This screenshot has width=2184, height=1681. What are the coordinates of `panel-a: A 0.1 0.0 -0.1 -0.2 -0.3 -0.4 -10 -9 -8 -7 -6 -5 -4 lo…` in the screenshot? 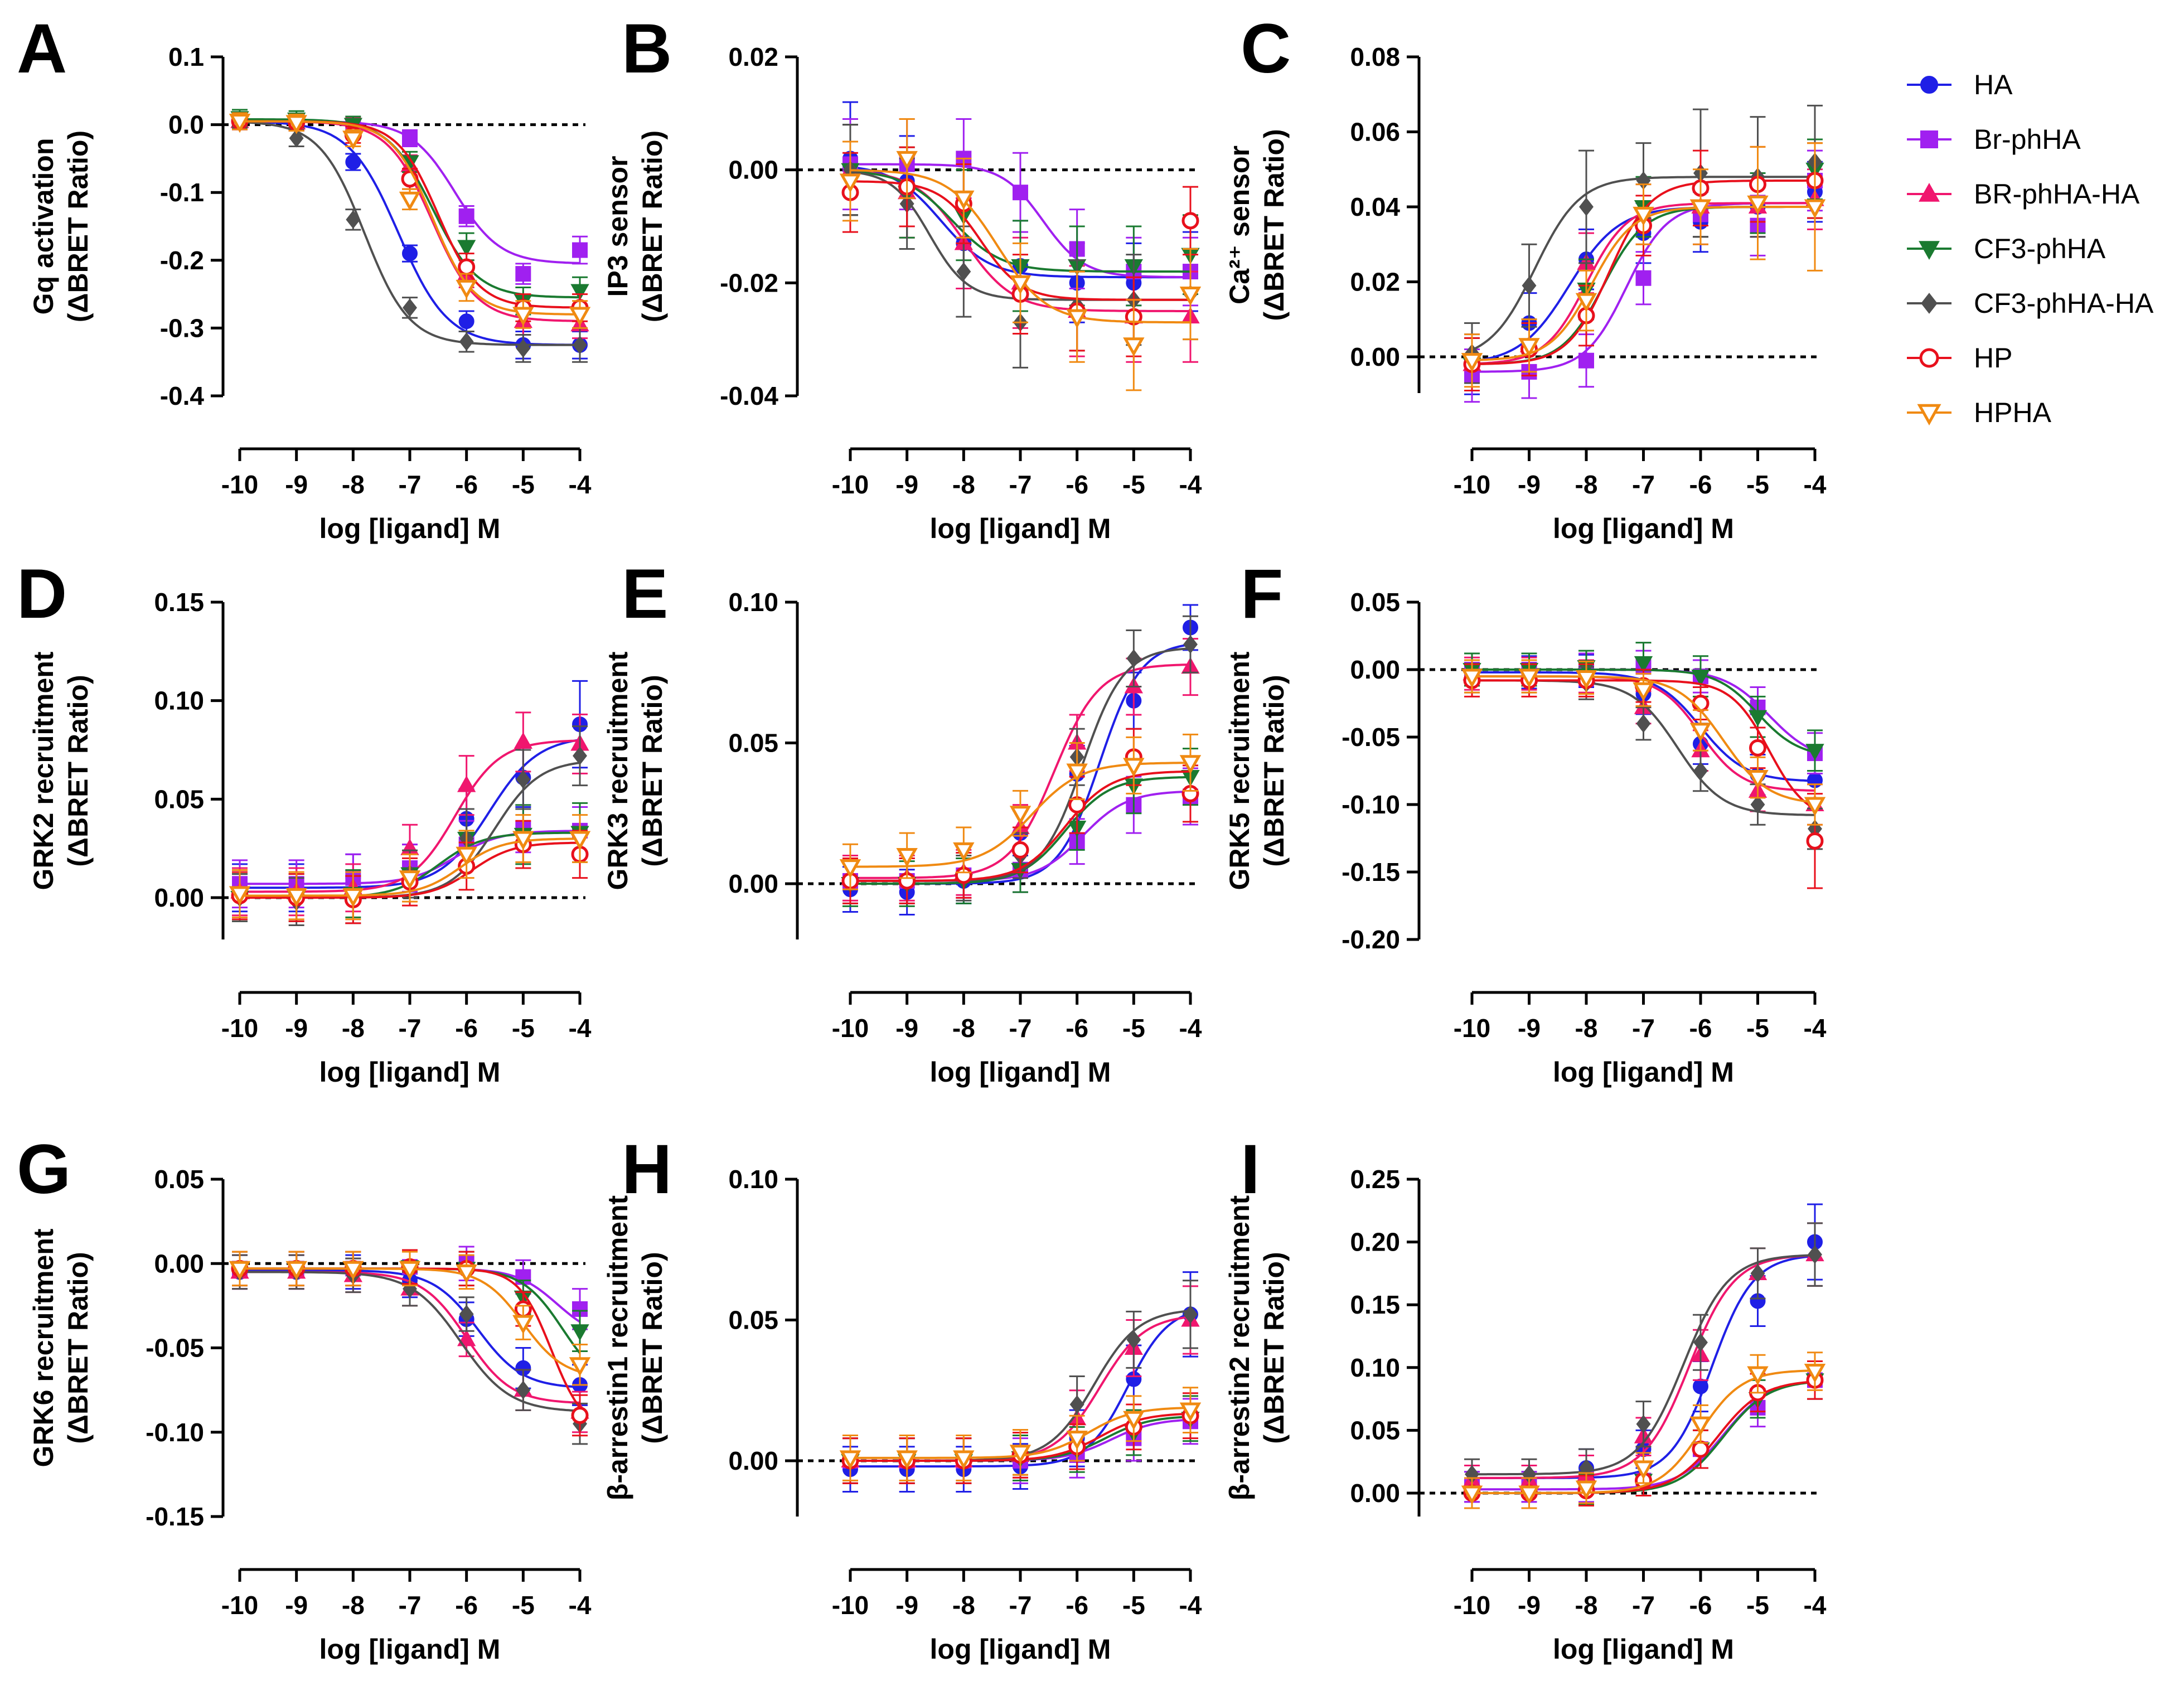 It's located at (304, 277).